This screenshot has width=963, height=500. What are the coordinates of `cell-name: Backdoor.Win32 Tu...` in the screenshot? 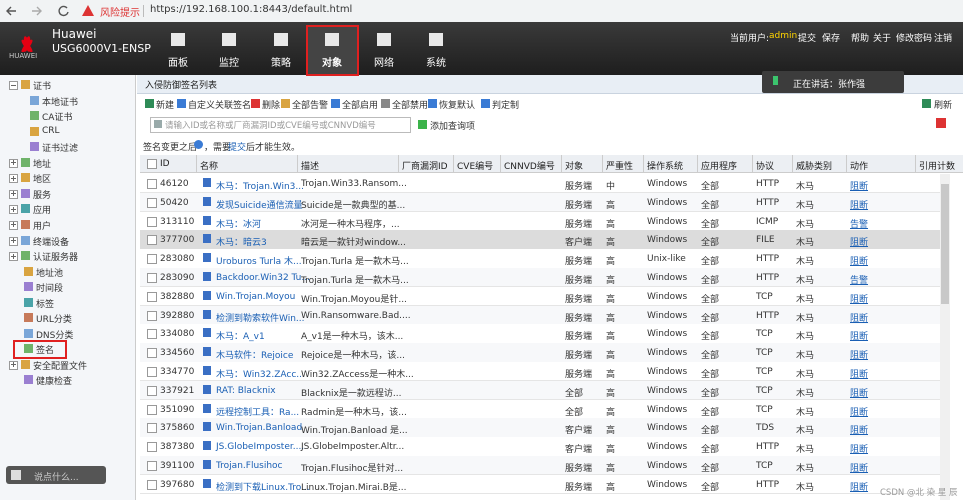 It's located at (263, 278).